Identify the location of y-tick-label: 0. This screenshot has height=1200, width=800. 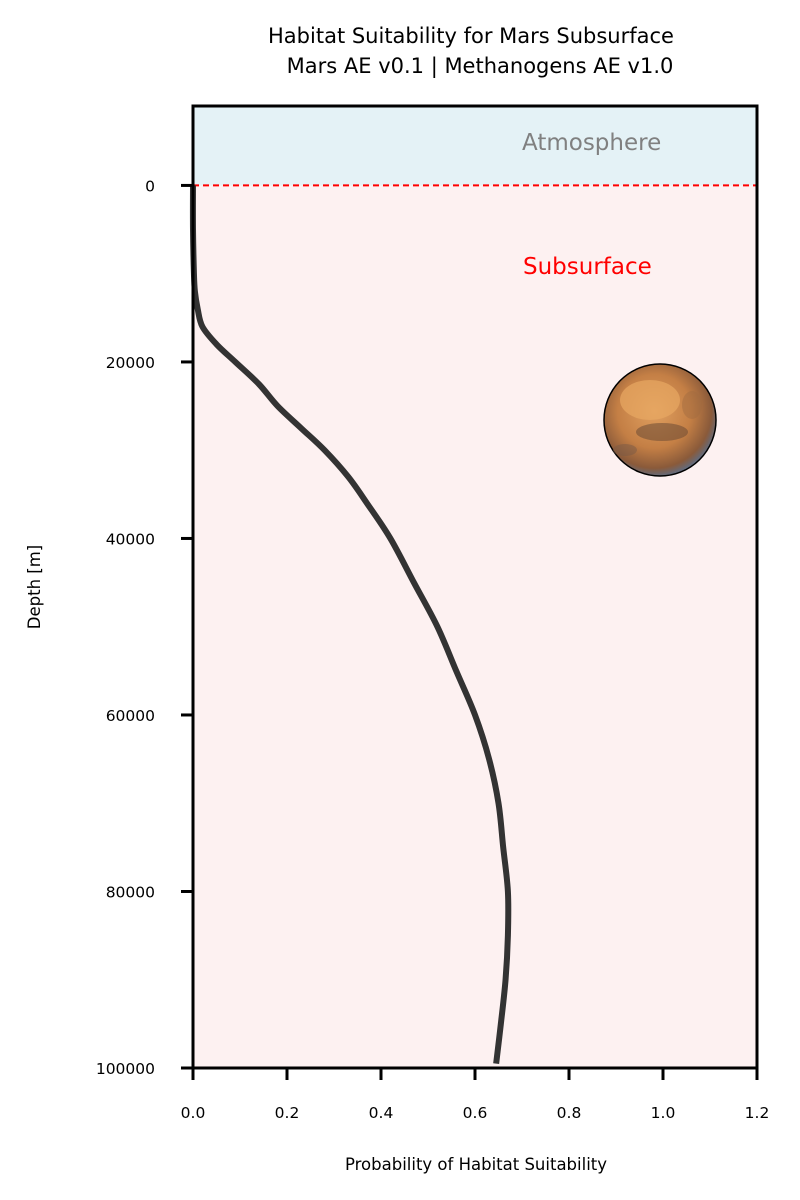
(150, 186).